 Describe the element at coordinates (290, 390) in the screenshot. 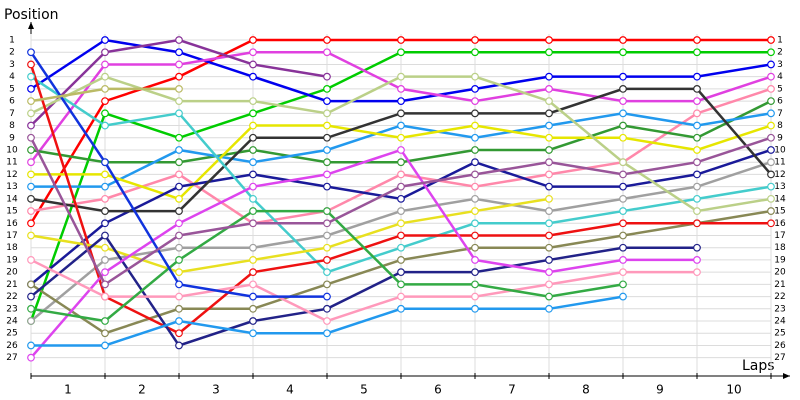

I see `x-tick-label: 4` at that location.